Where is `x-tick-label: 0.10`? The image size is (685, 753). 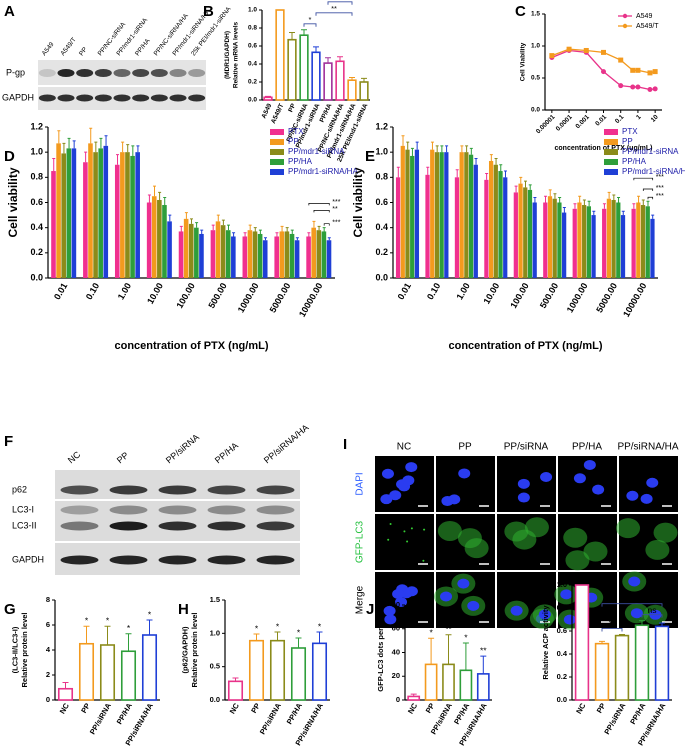 x-tick-label: 0.10 is located at coordinates (433, 291).